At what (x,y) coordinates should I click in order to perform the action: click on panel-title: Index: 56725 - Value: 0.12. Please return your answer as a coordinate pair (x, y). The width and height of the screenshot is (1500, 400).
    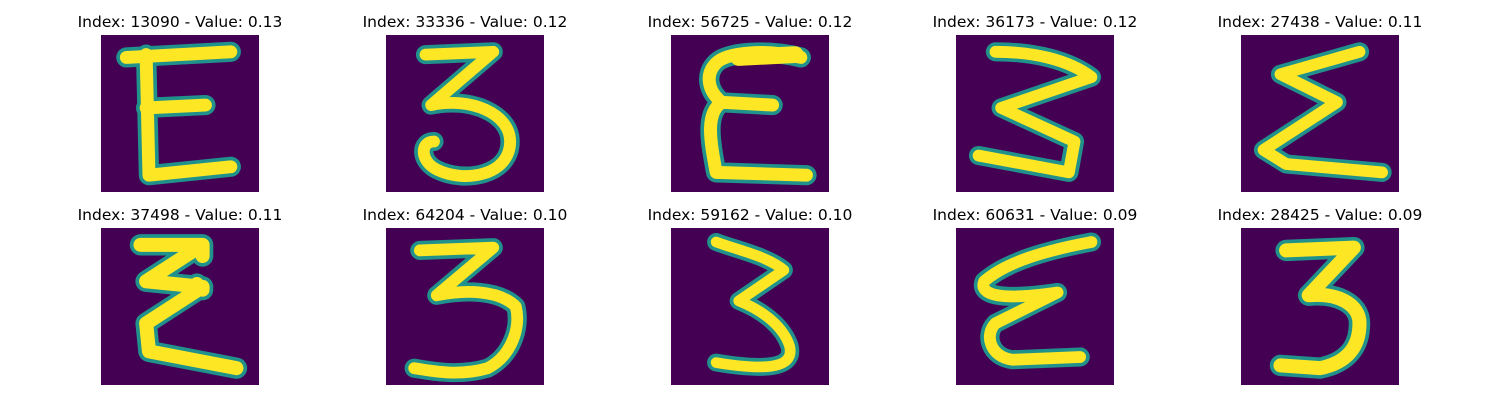
    Looking at the image, I should click on (750, 22).